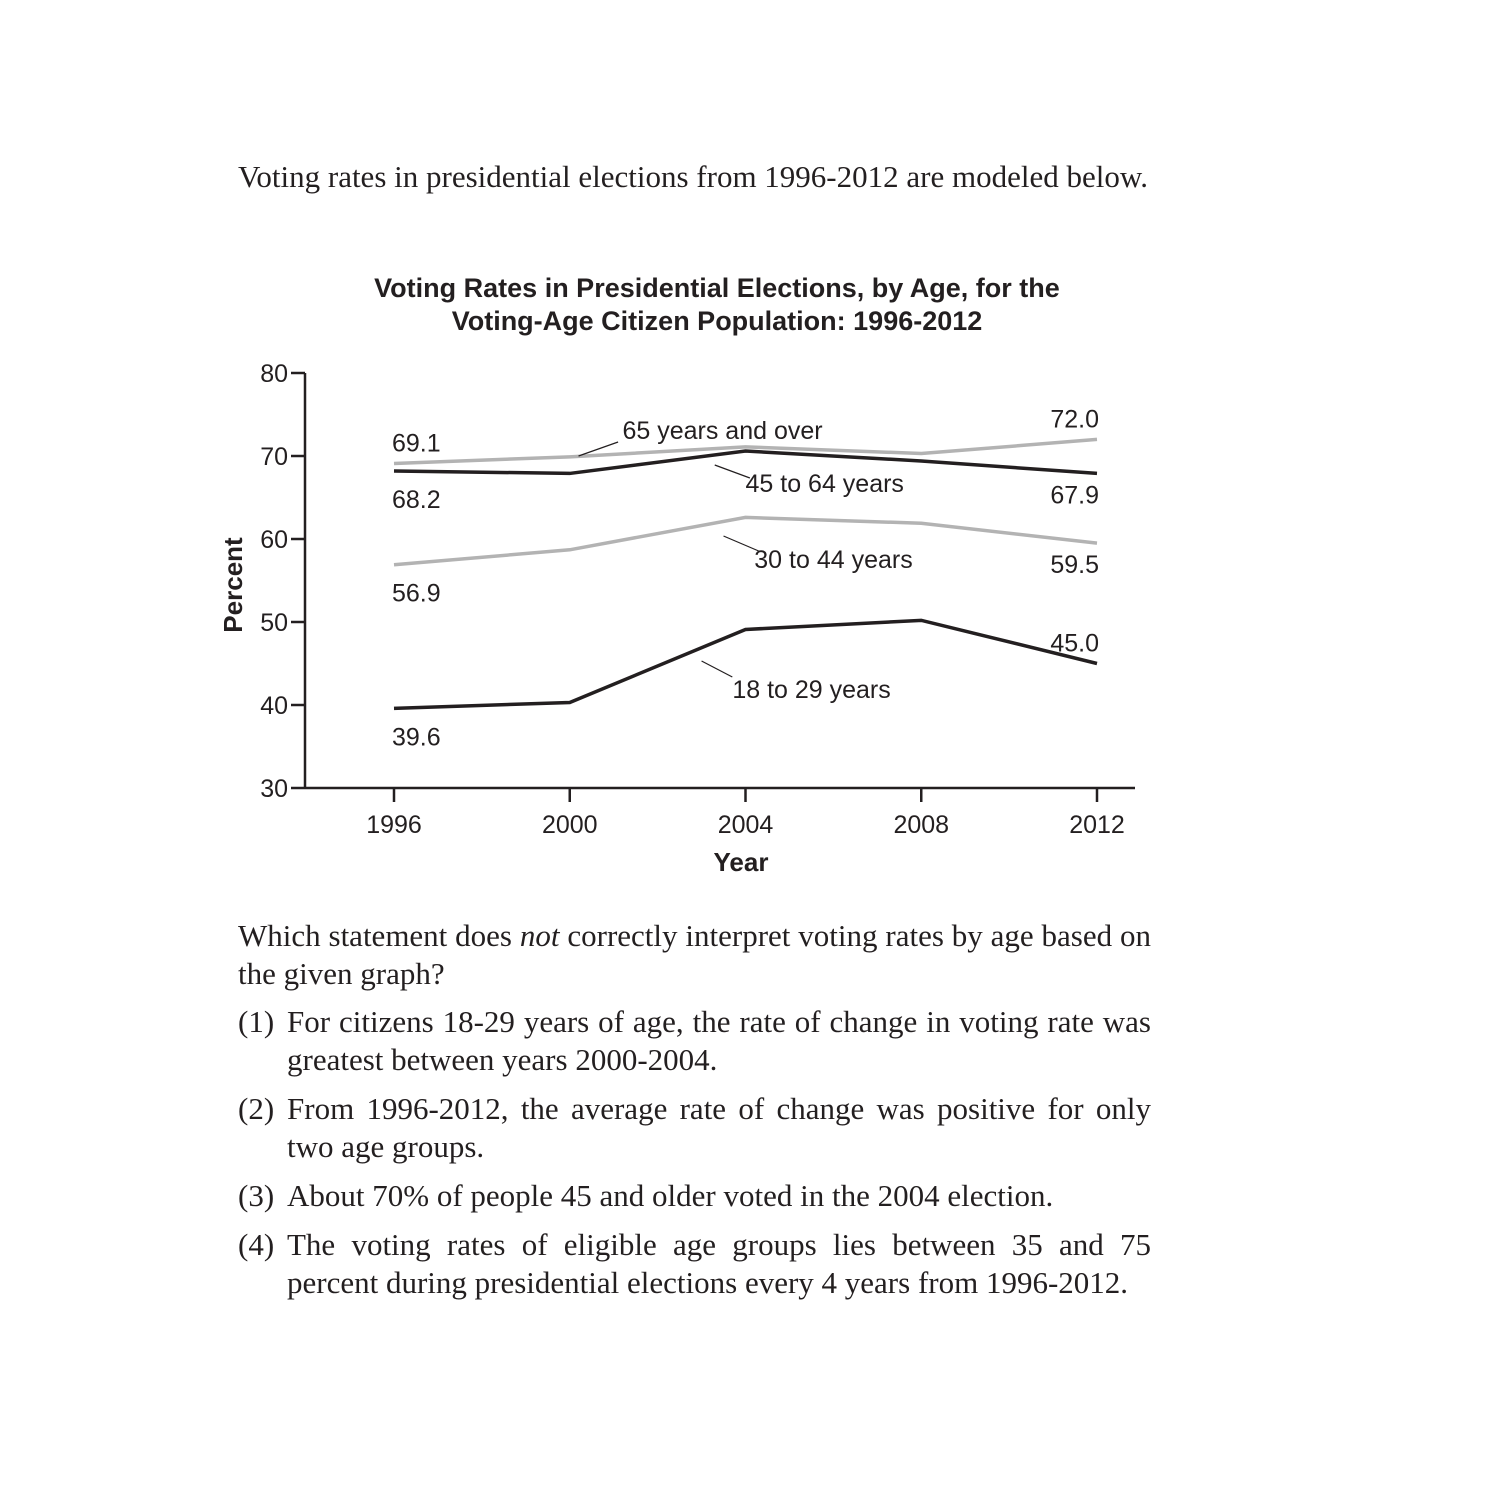  What do you see at coordinates (256, 1021) in the screenshot?
I see `option-number: (1)` at bounding box center [256, 1021].